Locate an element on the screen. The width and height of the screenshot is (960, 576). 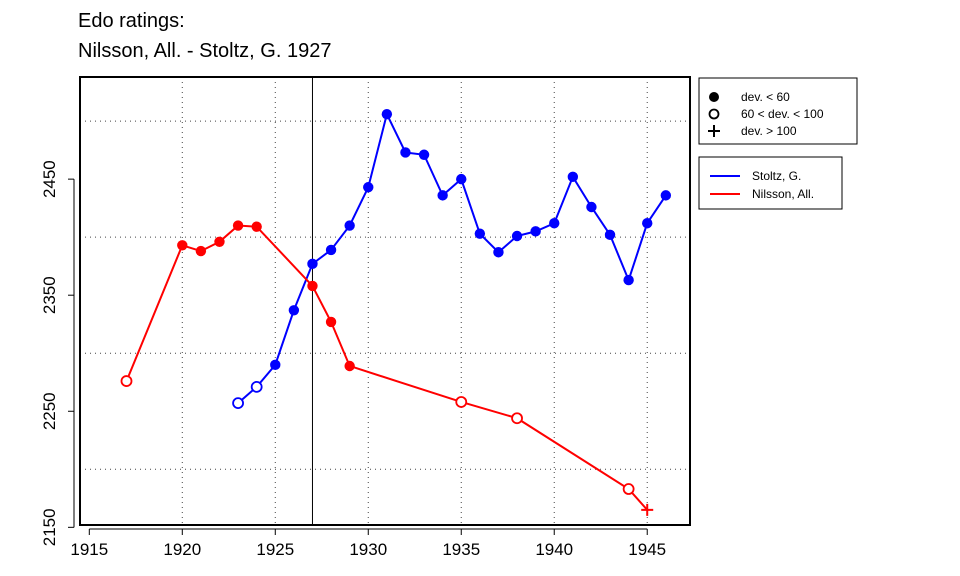
chart-title-line2: Nilsson, All. - Stoltz, G. 1927 is located at coordinates (205, 51).